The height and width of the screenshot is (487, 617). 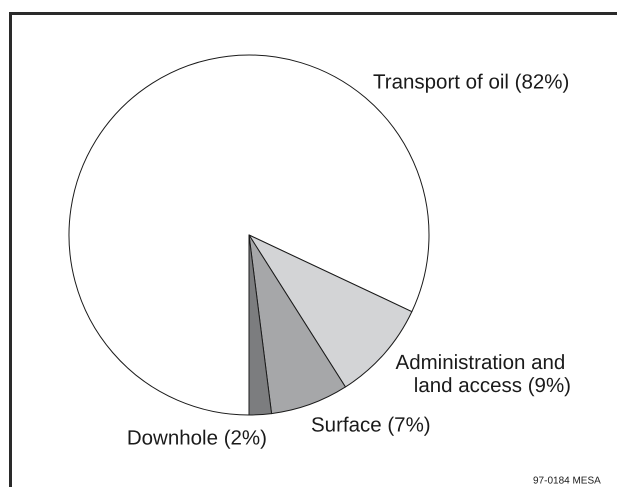 I want to click on slice-label: Surface (7%), so click(x=371, y=425).